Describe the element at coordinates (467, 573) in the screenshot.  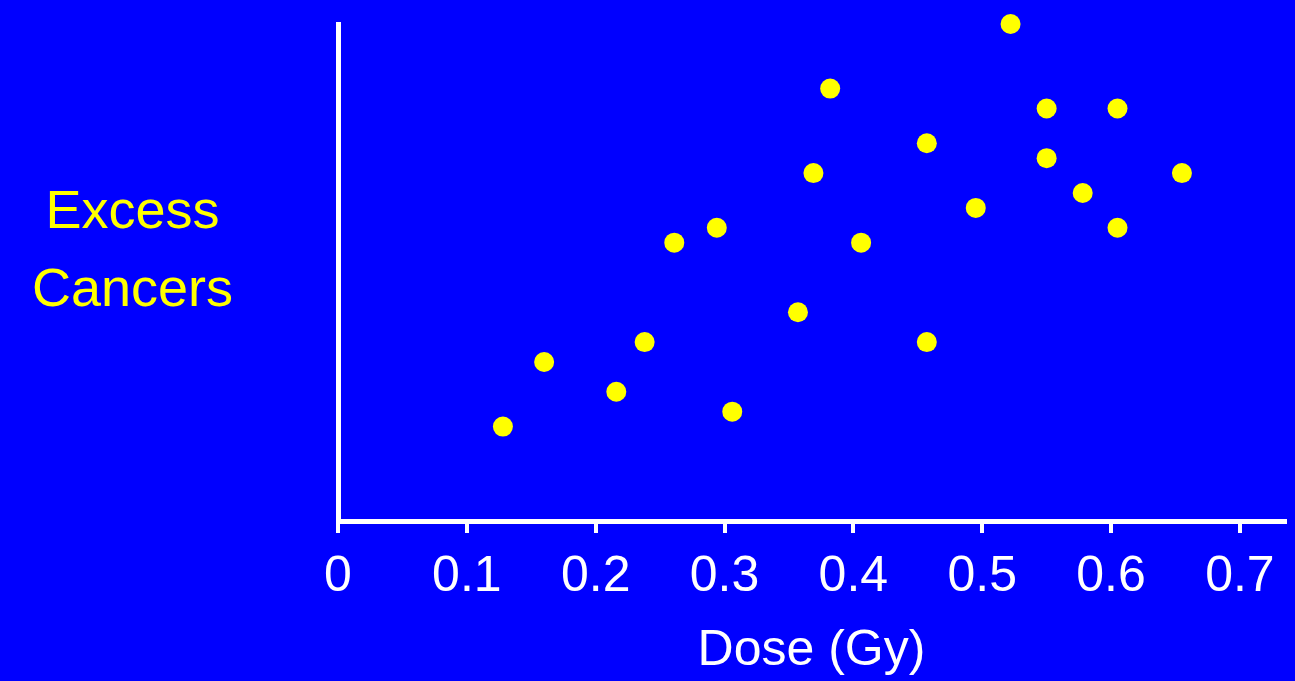
I see `x-tick-label: 0.1` at that location.